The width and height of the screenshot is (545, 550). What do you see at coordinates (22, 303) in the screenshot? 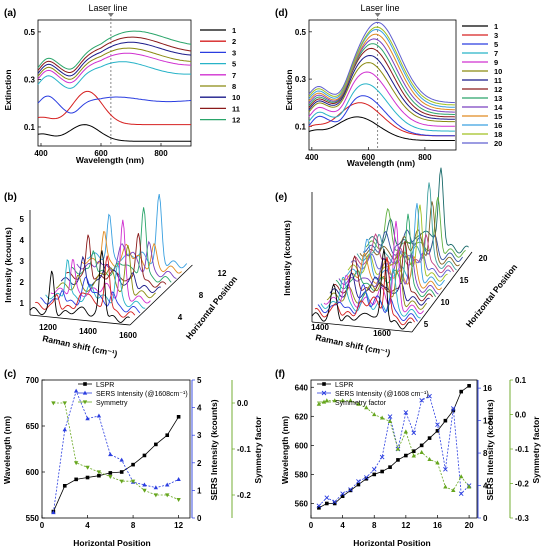
I see `y-tick-label: 1` at bounding box center [22, 303].